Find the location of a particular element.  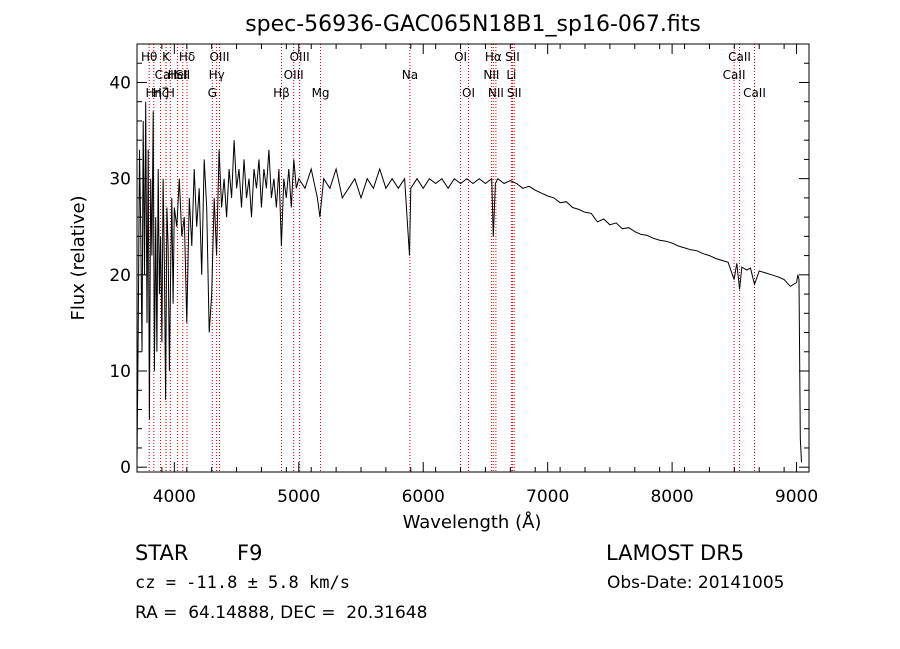

spectral-line-label: Hζ is located at coordinates (161, 93).